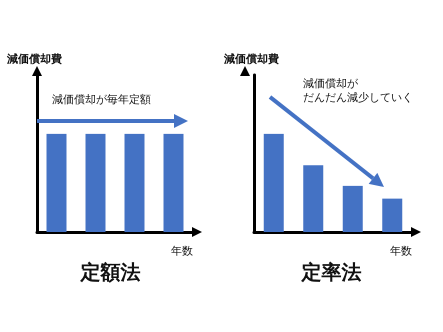 The image size is (443, 332). I want to click on text: 減価償却が, so click(330, 84).